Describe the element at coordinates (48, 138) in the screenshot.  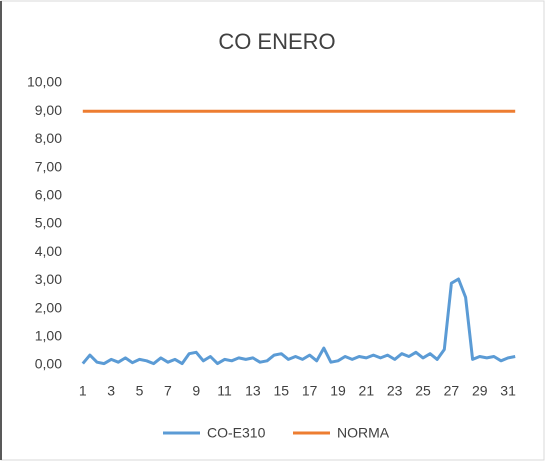
I see `y-tick-label: 8,00` at that location.